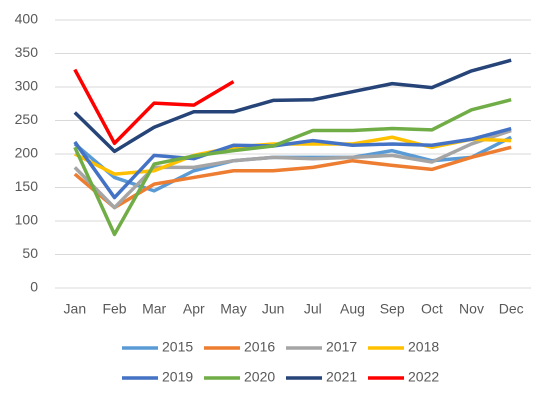 The width and height of the screenshot is (550, 402). What do you see at coordinates (27, 220) in the screenshot?
I see `y-tick-label: 100` at bounding box center [27, 220].